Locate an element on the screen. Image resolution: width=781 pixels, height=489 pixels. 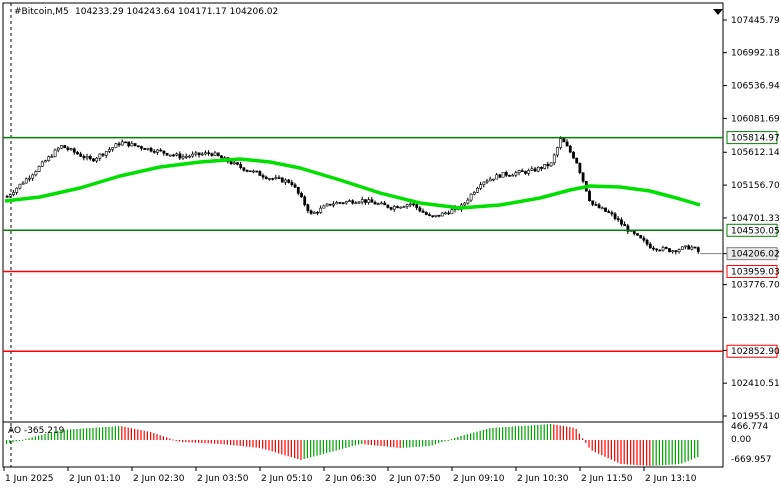
moving-average-line is located at coordinates (352, 183).